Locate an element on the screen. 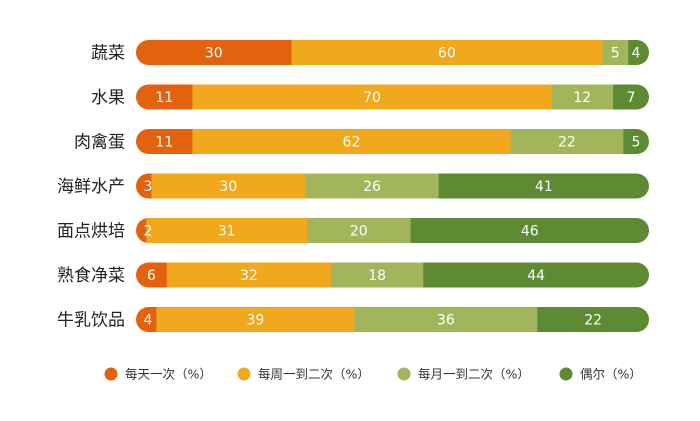  category-label: 面点烘培 is located at coordinates (91, 232).